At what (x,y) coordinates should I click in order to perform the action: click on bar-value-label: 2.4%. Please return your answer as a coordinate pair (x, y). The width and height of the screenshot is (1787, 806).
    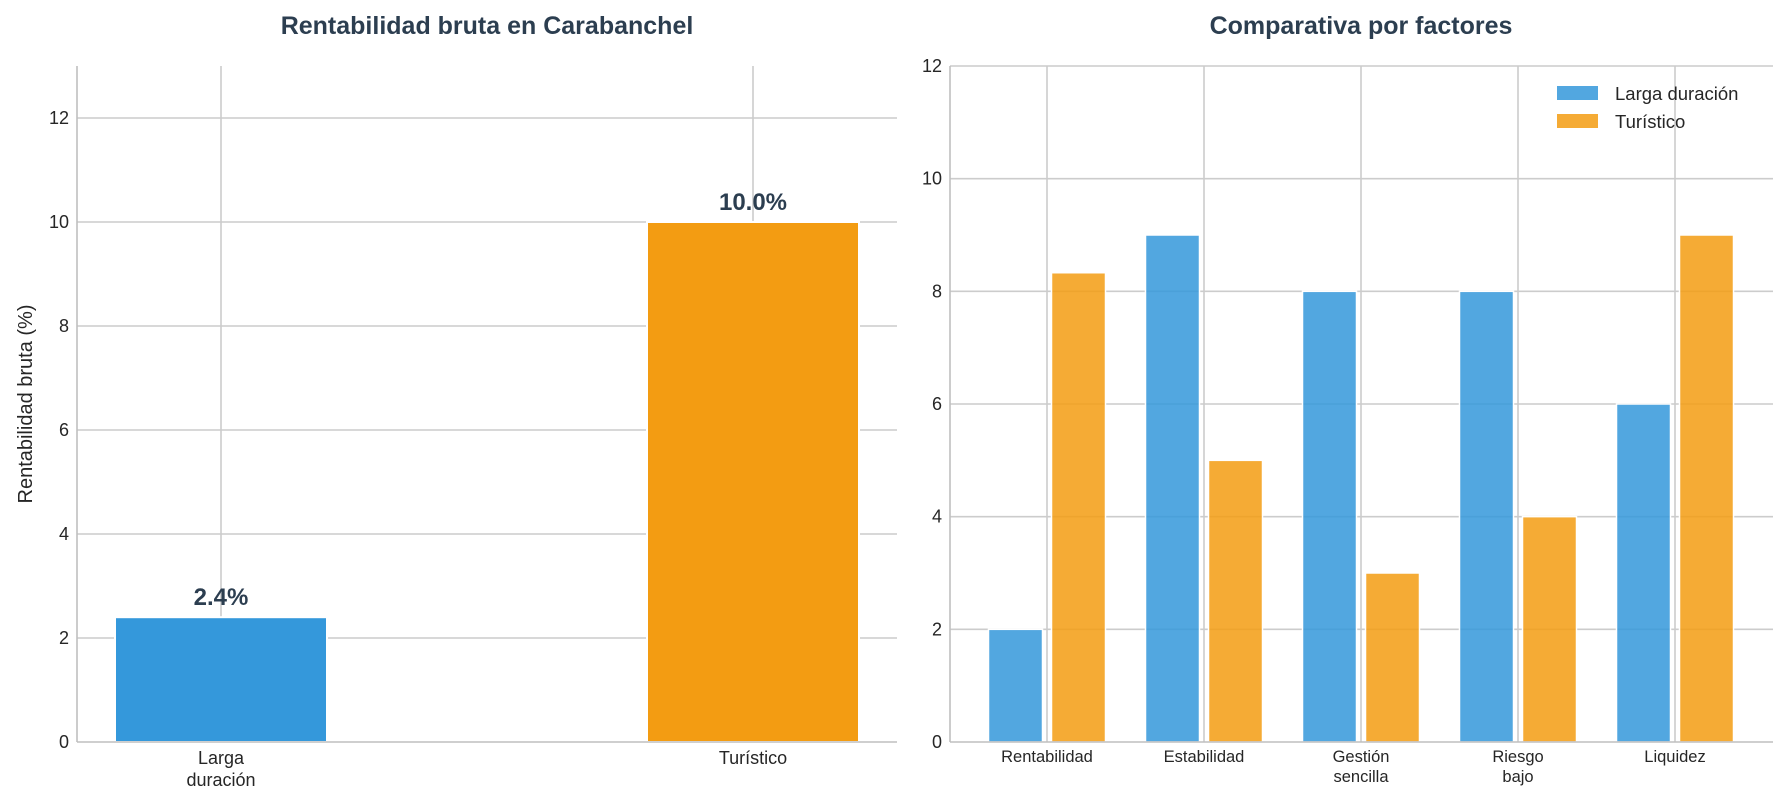
    Looking at the image, I should click on (221, 597).